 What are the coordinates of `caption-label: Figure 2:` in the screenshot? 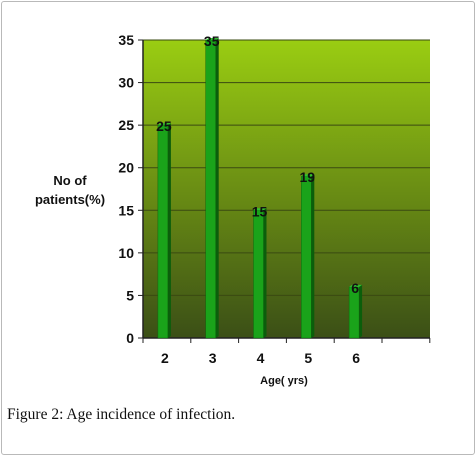 It's located at (35, 414).